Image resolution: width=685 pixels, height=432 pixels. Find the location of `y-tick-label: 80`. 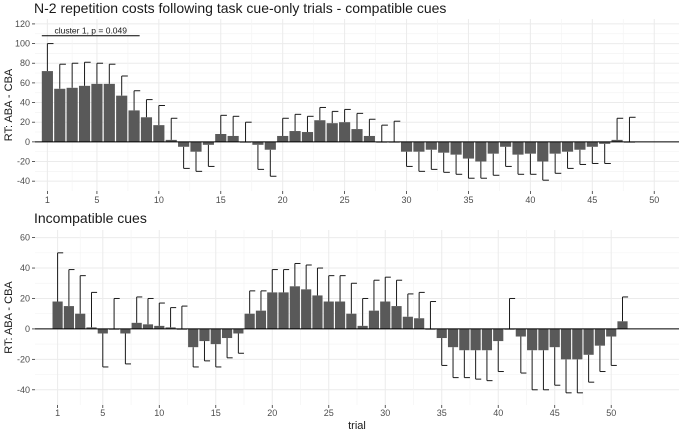

y-tick-label: 80 is located at coordinates (25, 63).